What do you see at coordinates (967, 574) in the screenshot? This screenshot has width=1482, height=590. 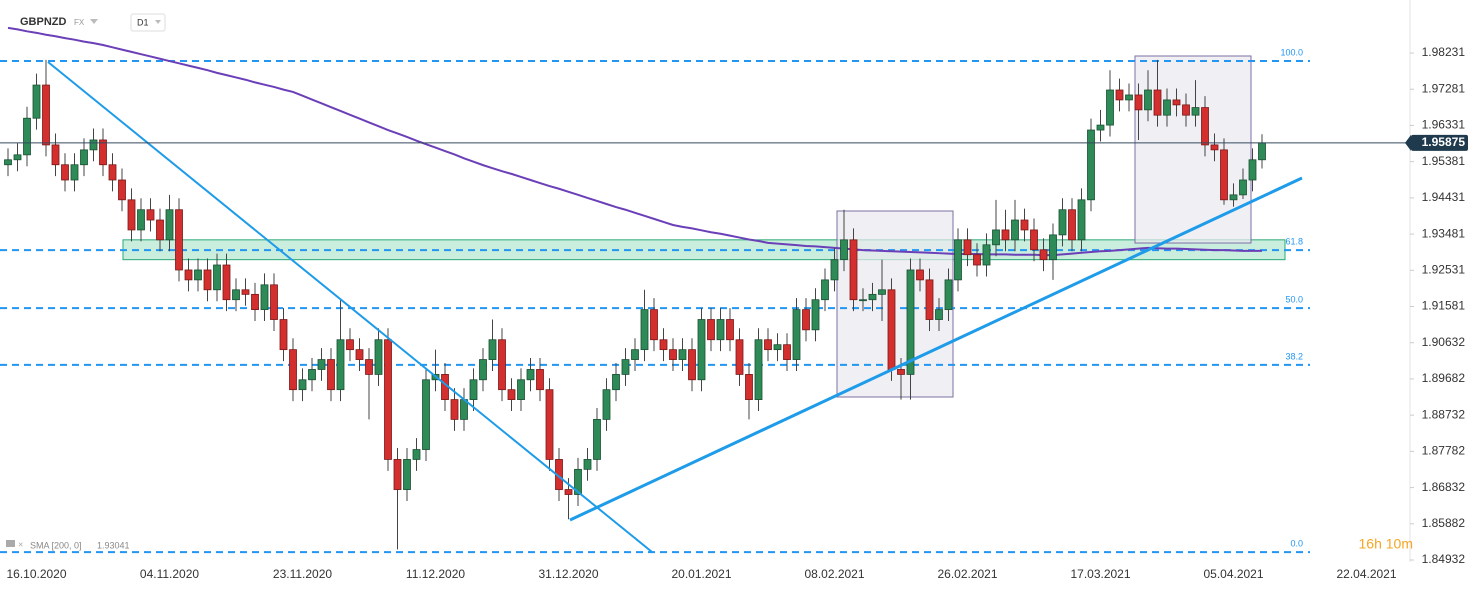 I see `x-tick-label: 26.02.2021` at bounding box center [967, 574].